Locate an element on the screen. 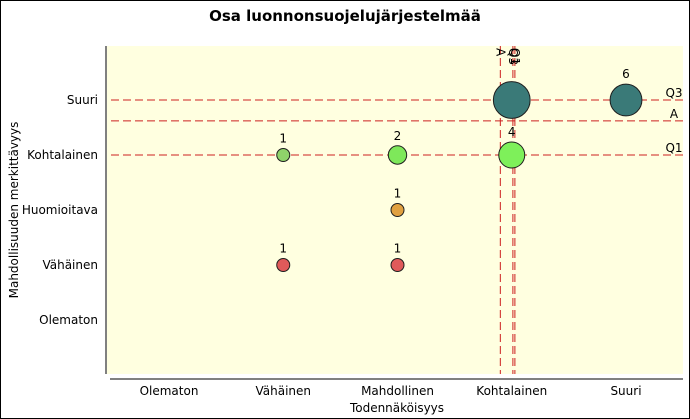 This screenshot has width=690, height=419. chart-title: Osa luonnonsuojelujärjestelmää is located at coordinates (345, 16).